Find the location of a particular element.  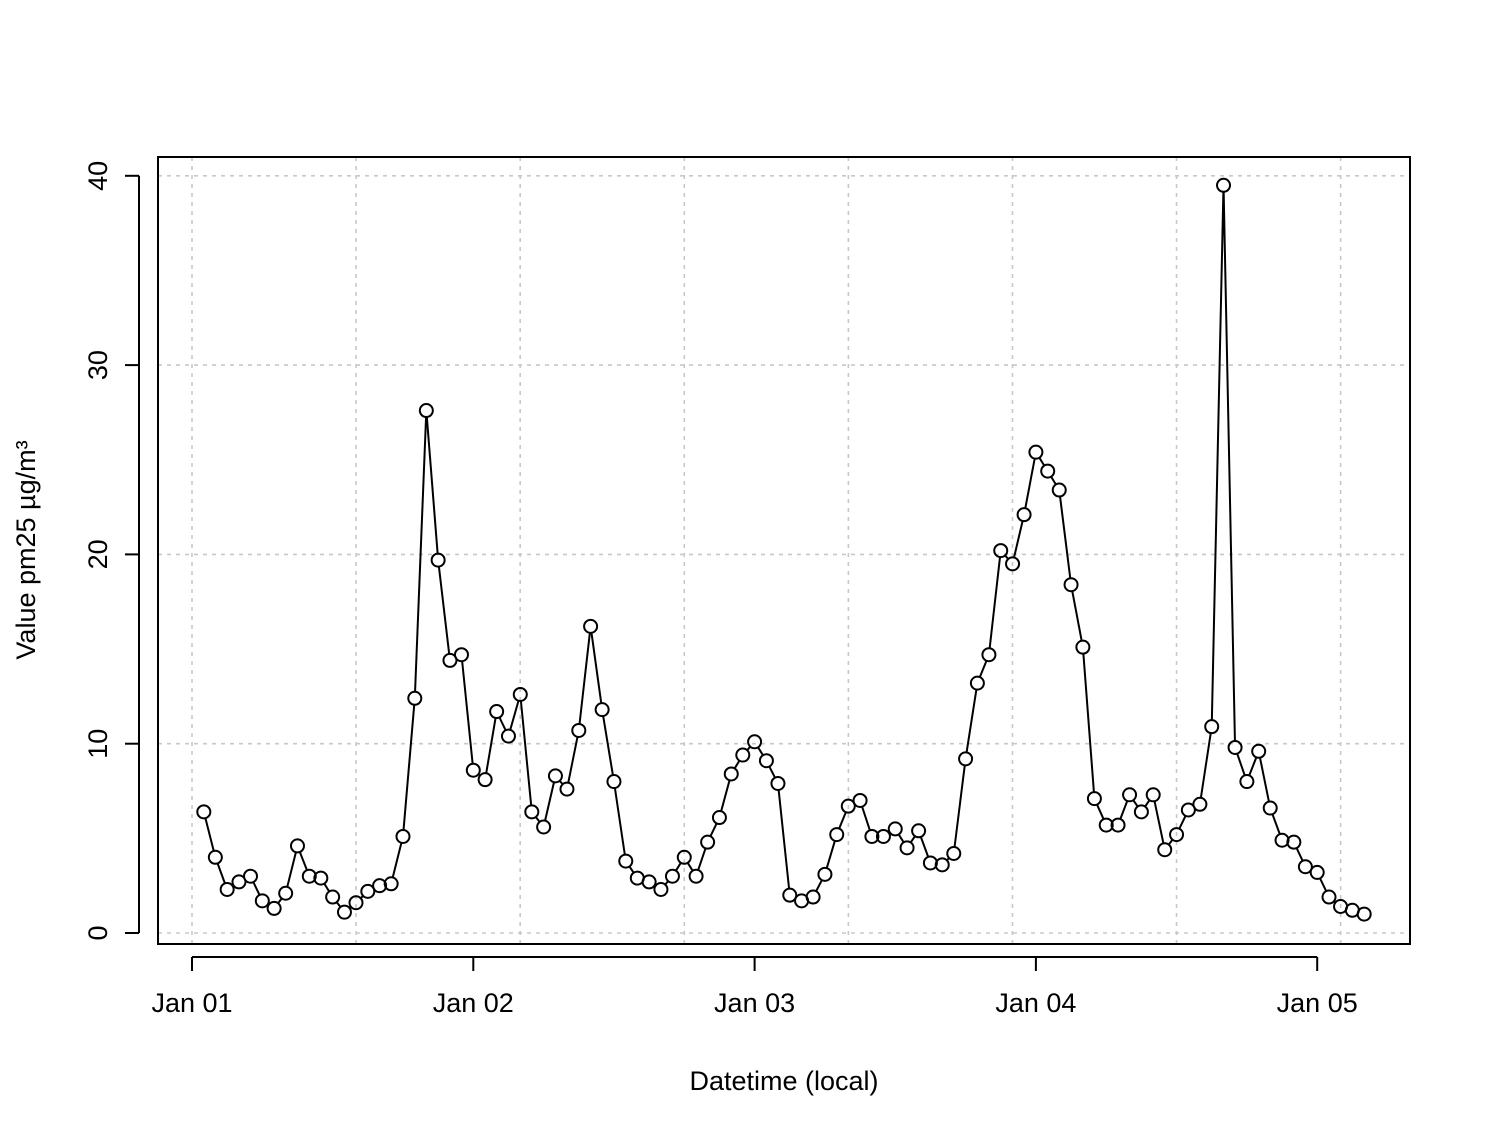

y-axis-title: Value pm25 µg/m³ is located at coordinates (26, 549).